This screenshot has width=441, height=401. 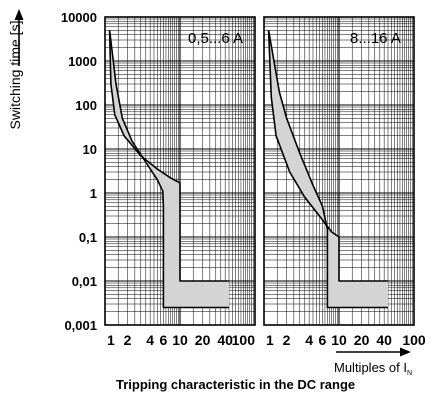 I want to click on panel-label-2: 8...16 A, so click(x=375, y=38).